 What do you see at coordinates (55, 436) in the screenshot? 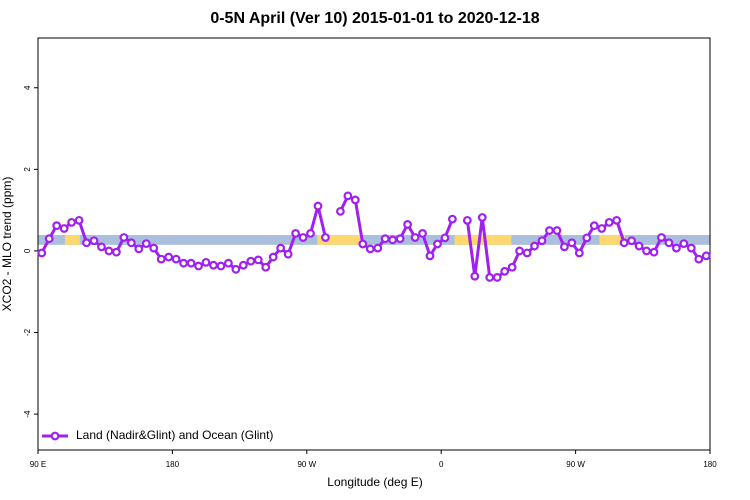
I see `legend-marker` at bounding box center [55, 436].